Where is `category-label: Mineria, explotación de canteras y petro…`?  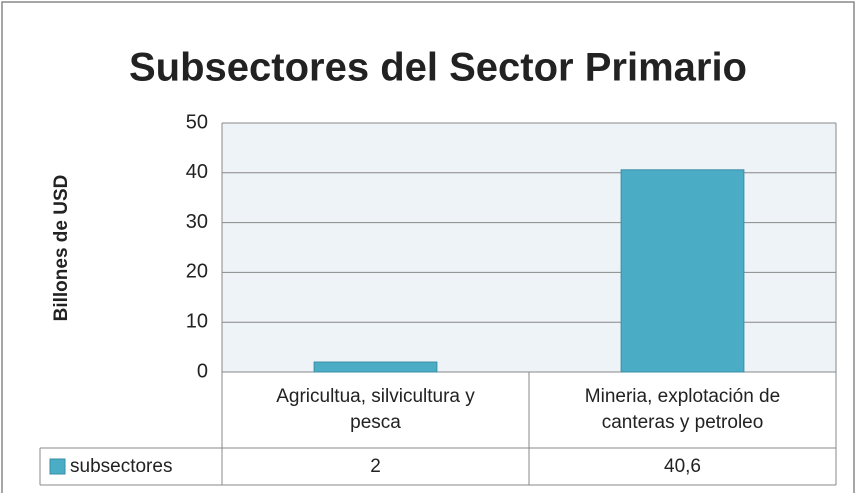 category-label: Mineria, explotación de canteras y petro… is located at coordinates (682, 409).